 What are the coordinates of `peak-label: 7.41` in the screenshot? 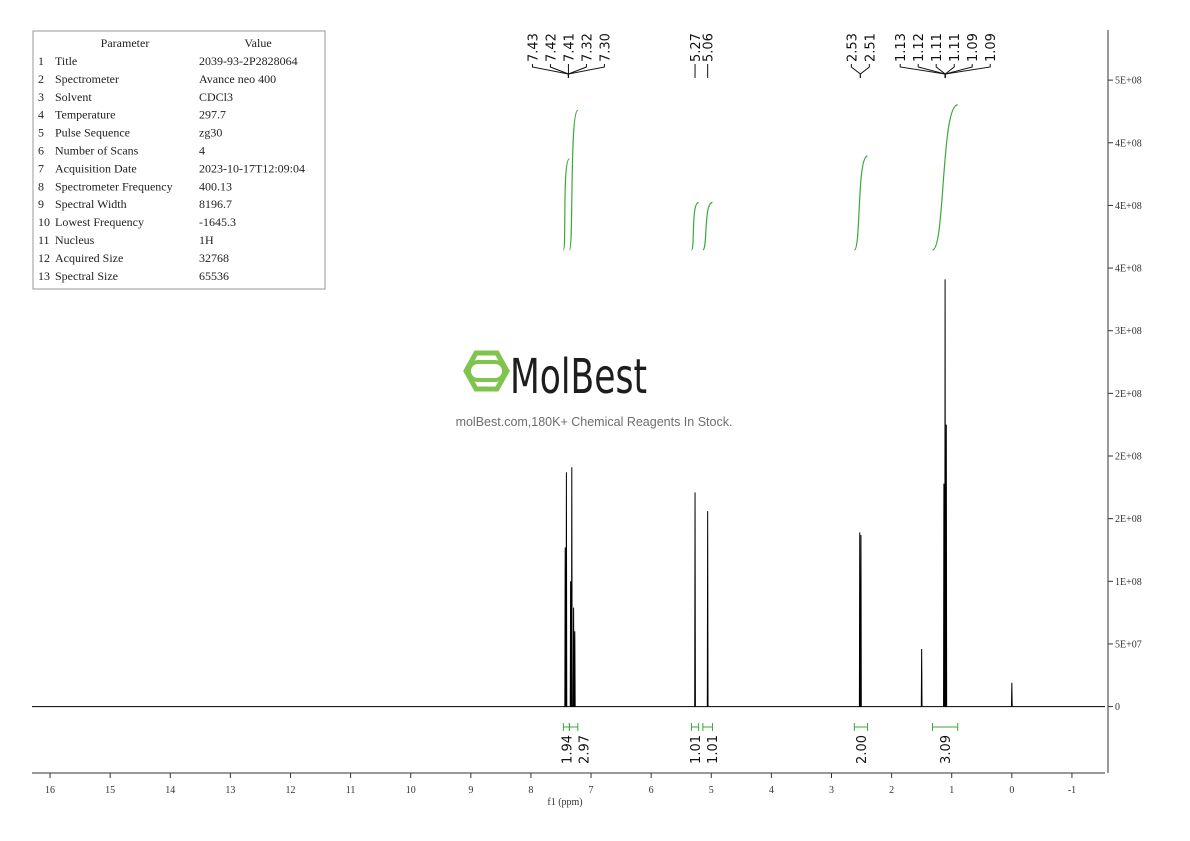 It's located at (569, 47).